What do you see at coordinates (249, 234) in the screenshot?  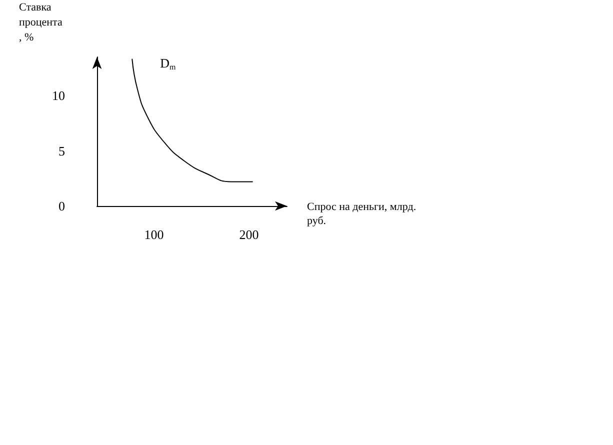 I see `x-tick-label: 200` at bounding box center [249, 234].